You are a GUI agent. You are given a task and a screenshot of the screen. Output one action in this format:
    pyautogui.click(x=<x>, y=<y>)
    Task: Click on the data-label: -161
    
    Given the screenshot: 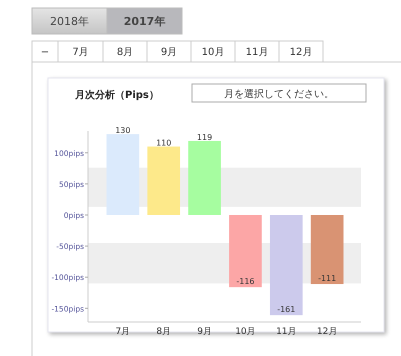 What is the action you would take?
    pyautogui.click(x=286, y=309)
    